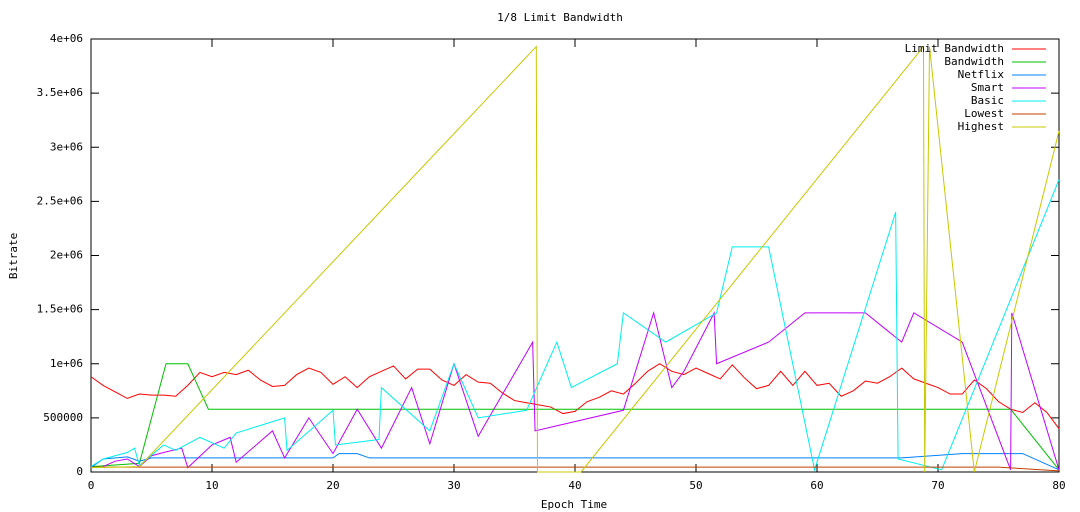 The width and height of the screenshot is (1080, 512). Describe the element at coordinates (453, 485) in the screenshot. I see `x-tick-label: 30` at that location.